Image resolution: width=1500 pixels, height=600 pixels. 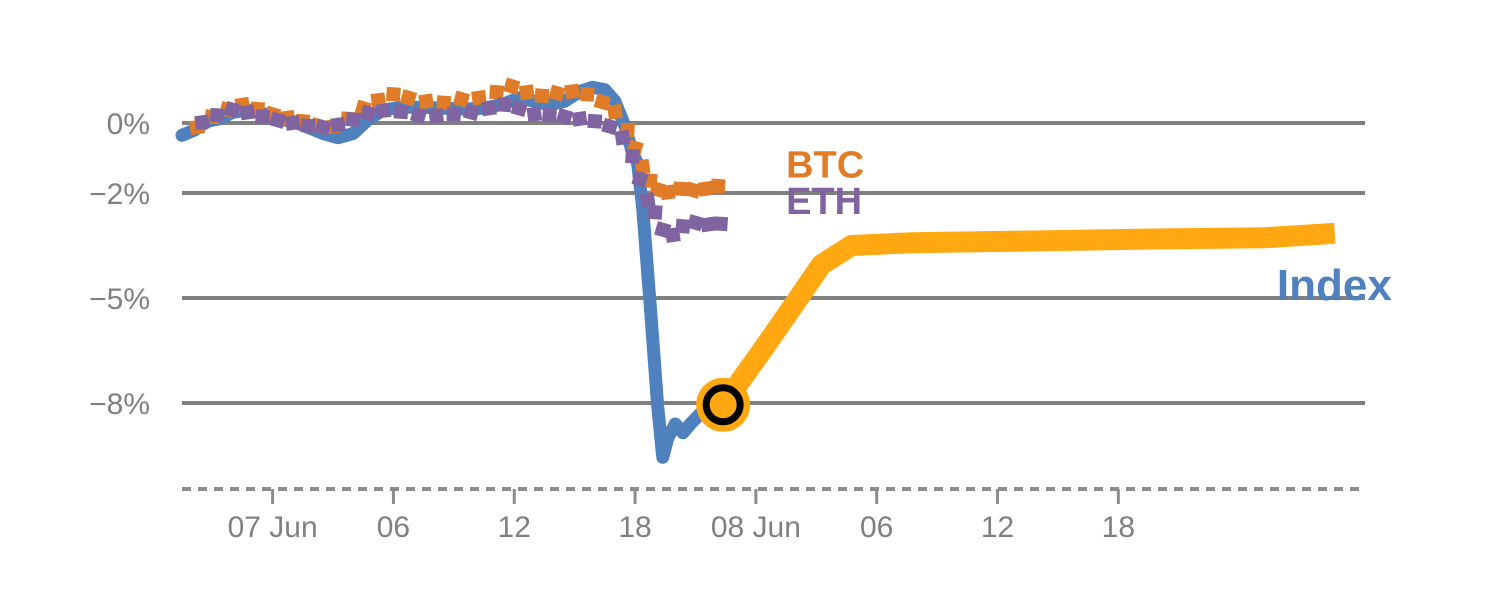 What do you see at coordinates (273, 527) in the screenshot?
I see `x-tick-label-0: 07 Jun` at bounding box center [273, 527].